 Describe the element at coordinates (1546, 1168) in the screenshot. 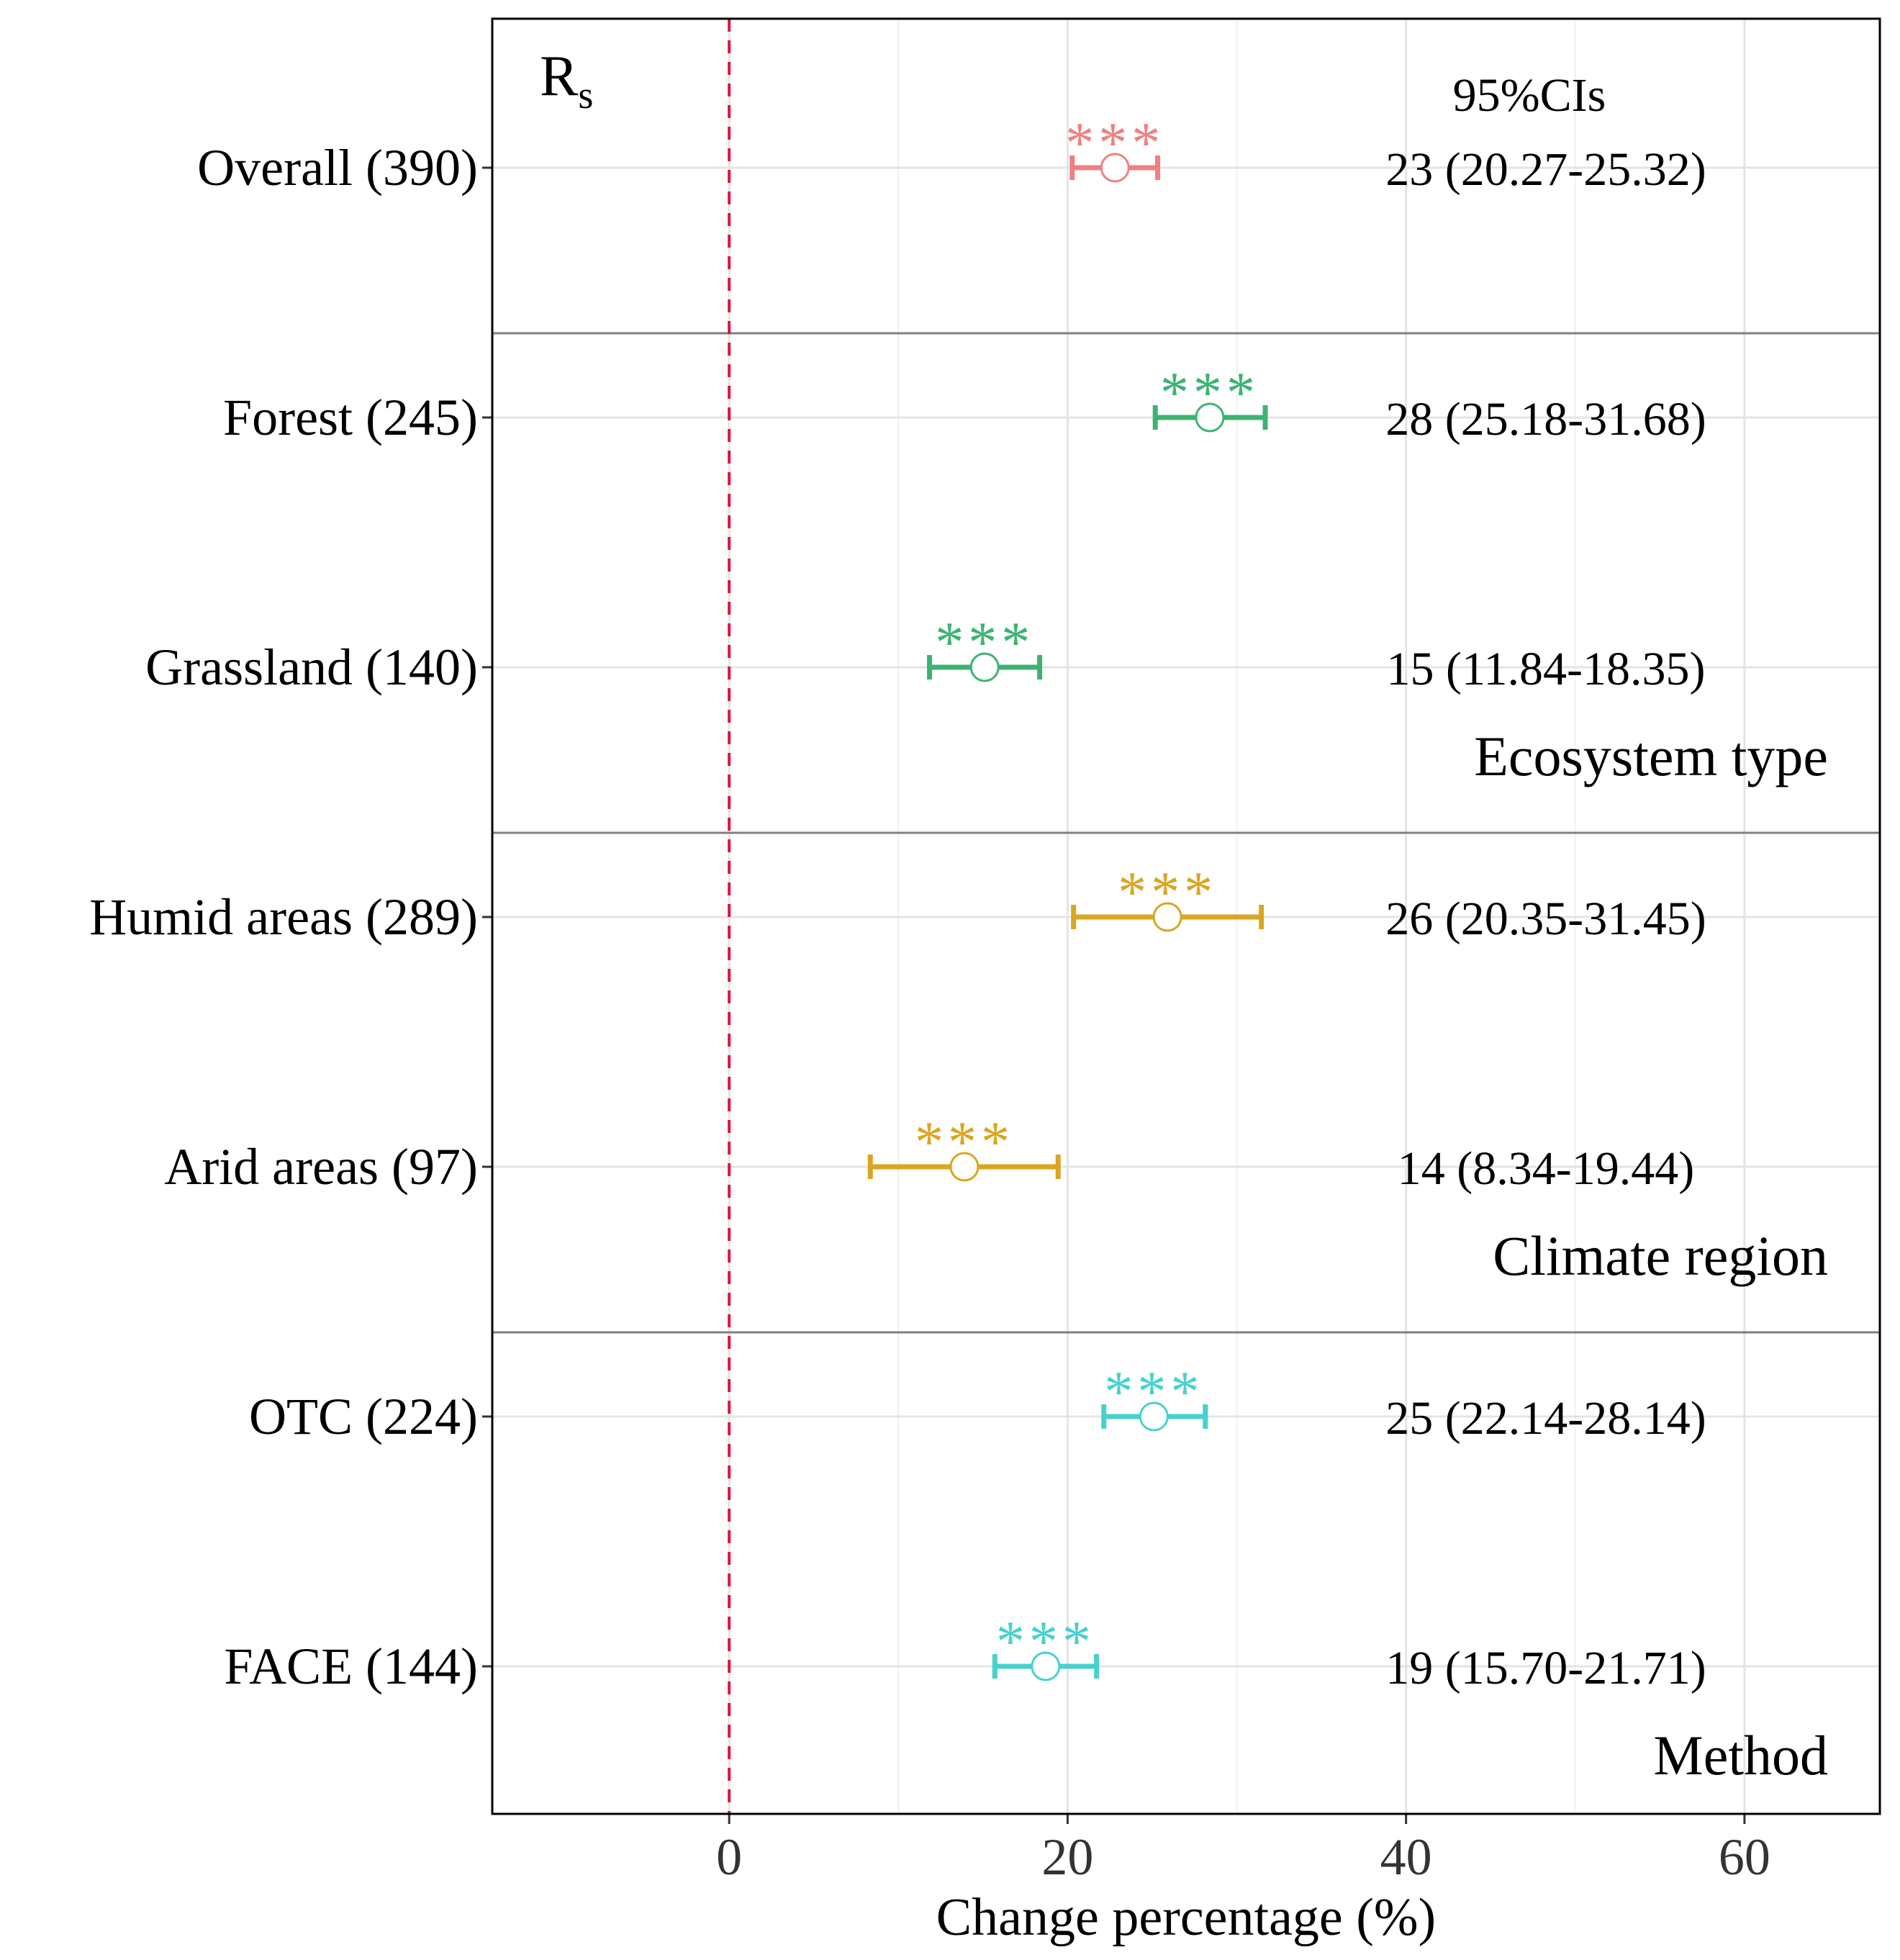

I see `ci-value-label: 14 (8.34-19.44)` at that location.